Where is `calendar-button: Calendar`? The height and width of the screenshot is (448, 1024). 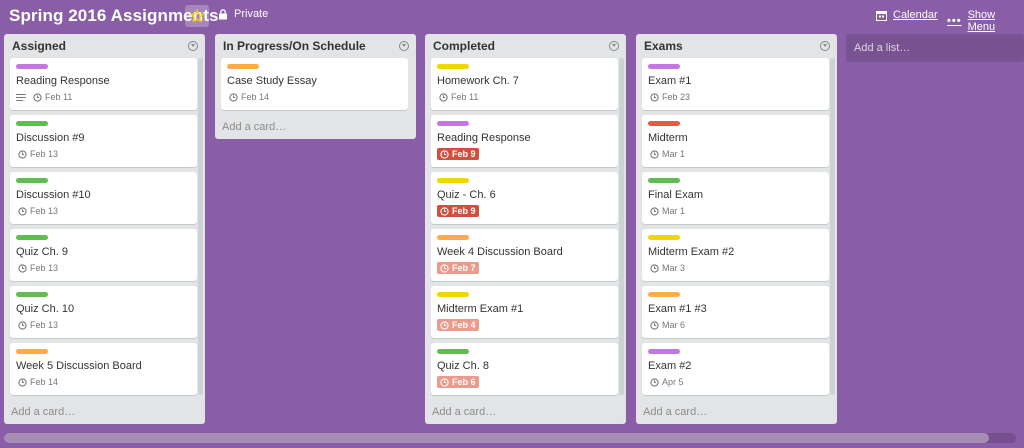
calendar-button: Calendar is located at coordinates (907, 15).